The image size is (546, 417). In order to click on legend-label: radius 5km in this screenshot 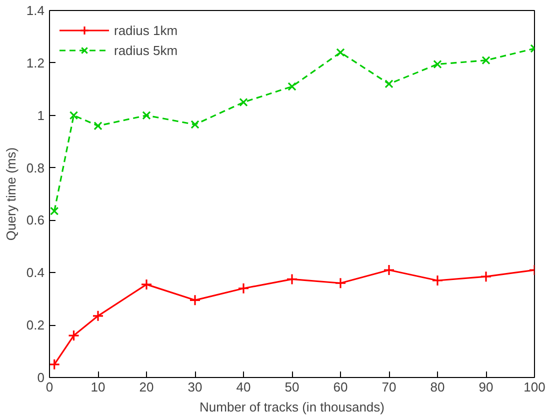, I will do `click(146, 50)`.